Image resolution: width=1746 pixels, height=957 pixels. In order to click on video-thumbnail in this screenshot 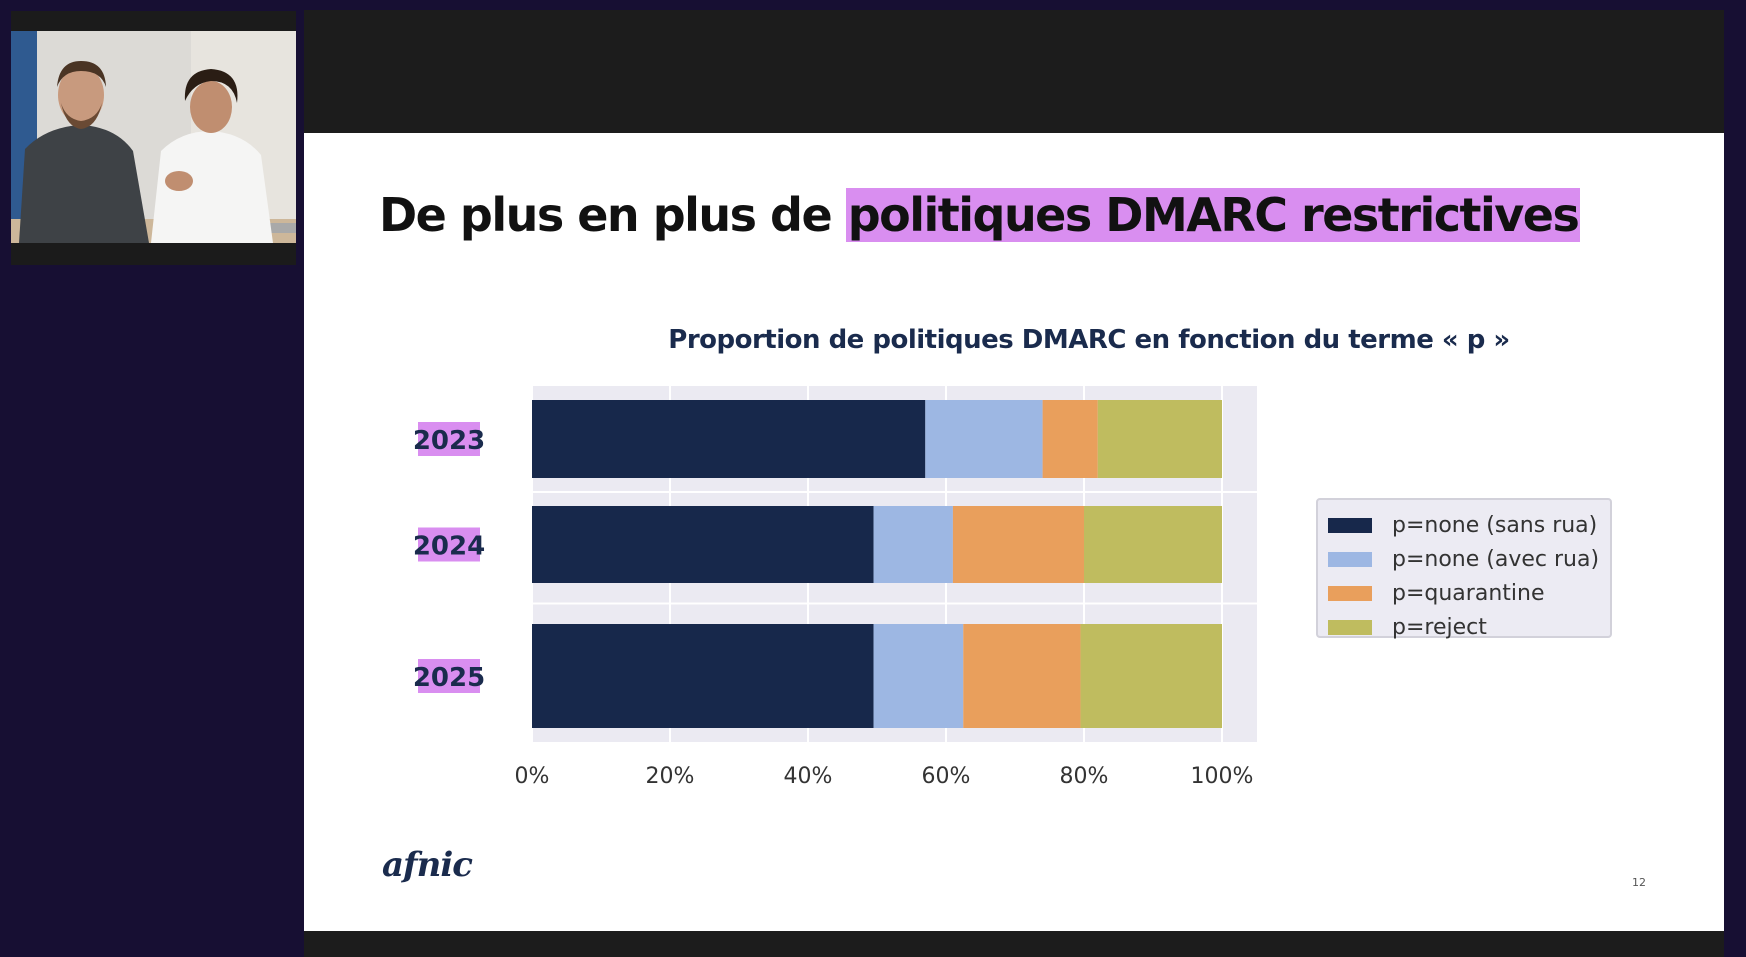, I will do `click(153, 138)`.